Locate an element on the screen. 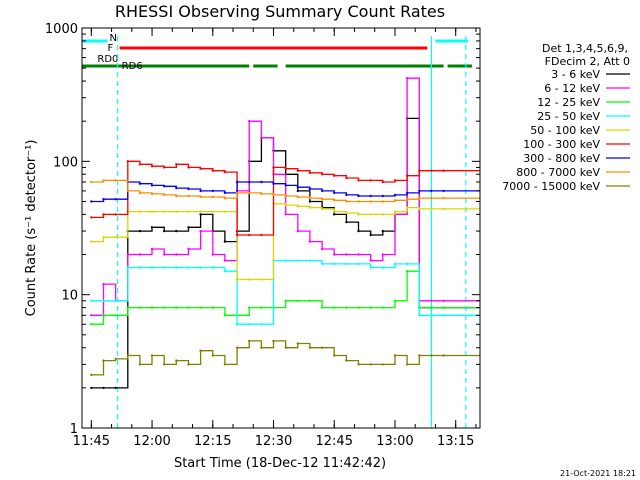 This screenshot has height=480, width=640. legend-entry-label: 6 - 12 keV is located at coordinates (572, 88).